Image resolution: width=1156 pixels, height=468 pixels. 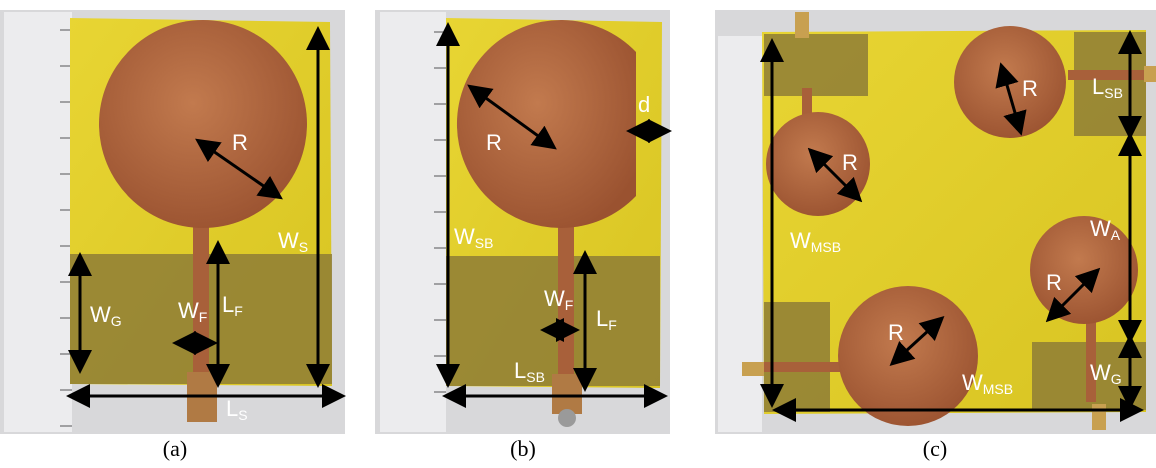 I want to click on label-lsb-b: LSB, so click(x=529, y=371).